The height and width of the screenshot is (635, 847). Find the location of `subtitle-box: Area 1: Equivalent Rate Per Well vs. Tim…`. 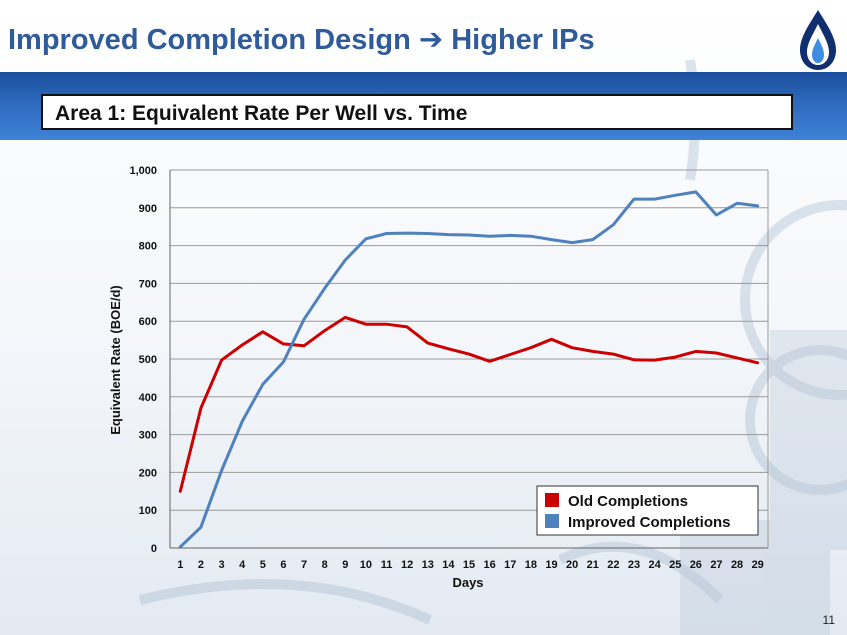

subtitle-box: Area 1: Equivalent Rate Per Well vs. Tim… is located at coordinates (417, 112).